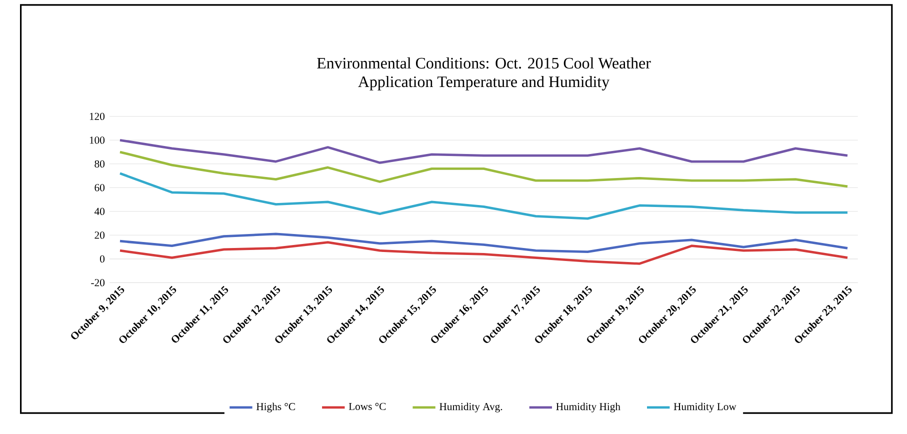  What do you see at coordinates (705, 407) in the screenshot?
I see `legend-label: Humidity Low` at bounding box center [705, 407].